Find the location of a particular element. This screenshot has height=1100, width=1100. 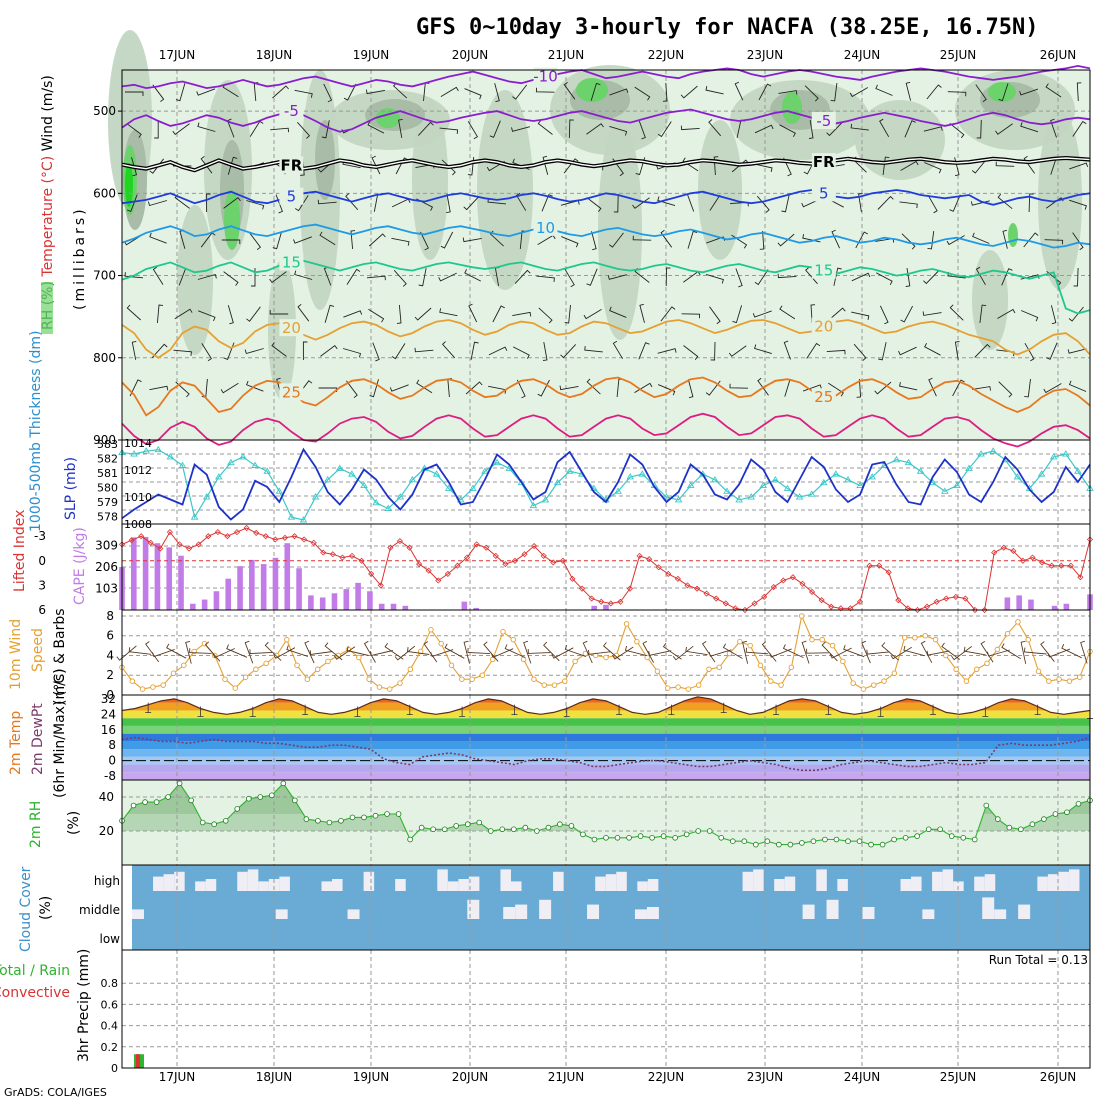

precip-tick: 0.4 is located at coordinates (110, 1026).